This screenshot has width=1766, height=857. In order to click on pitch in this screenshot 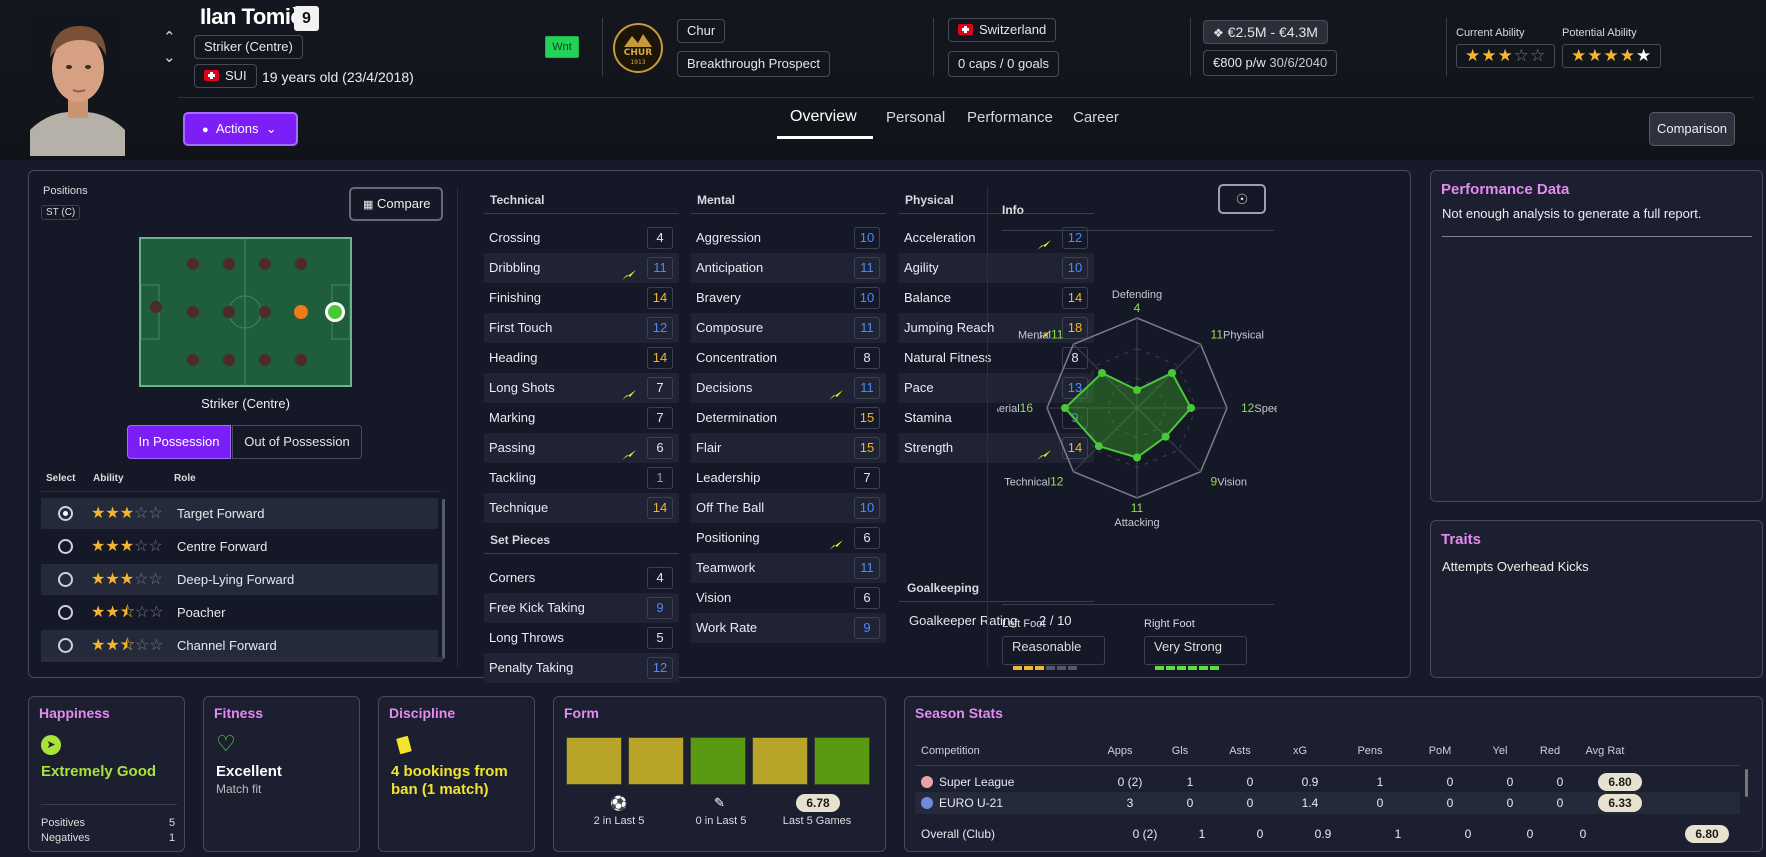, I will do `click(245, 312)`.